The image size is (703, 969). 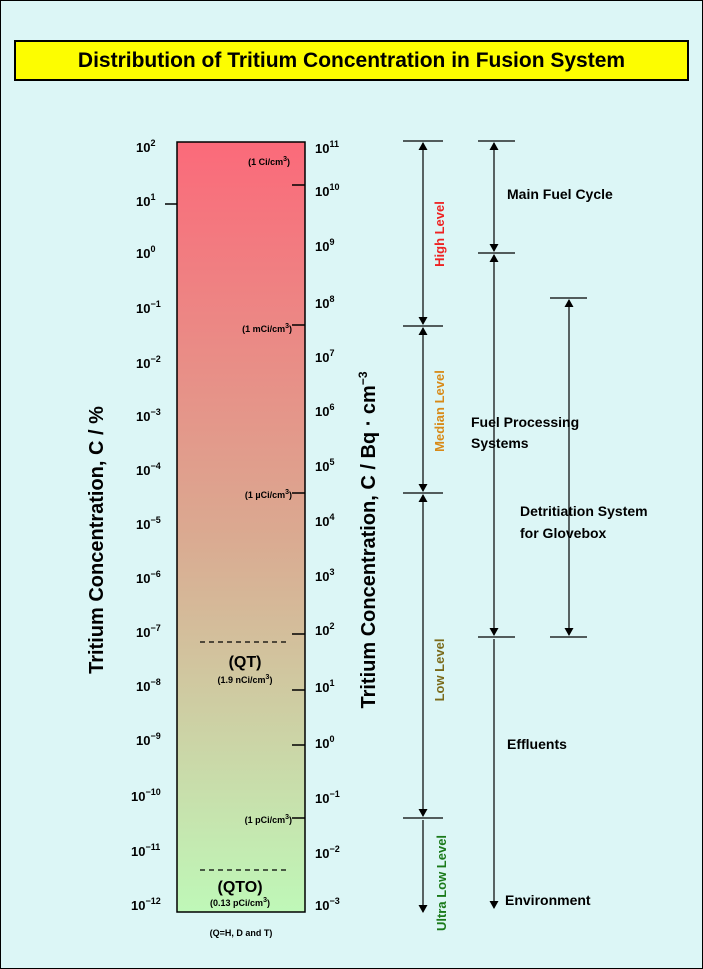 I want to click on left-tick-8: 10⁻⁶, so click(x=148, y=577).